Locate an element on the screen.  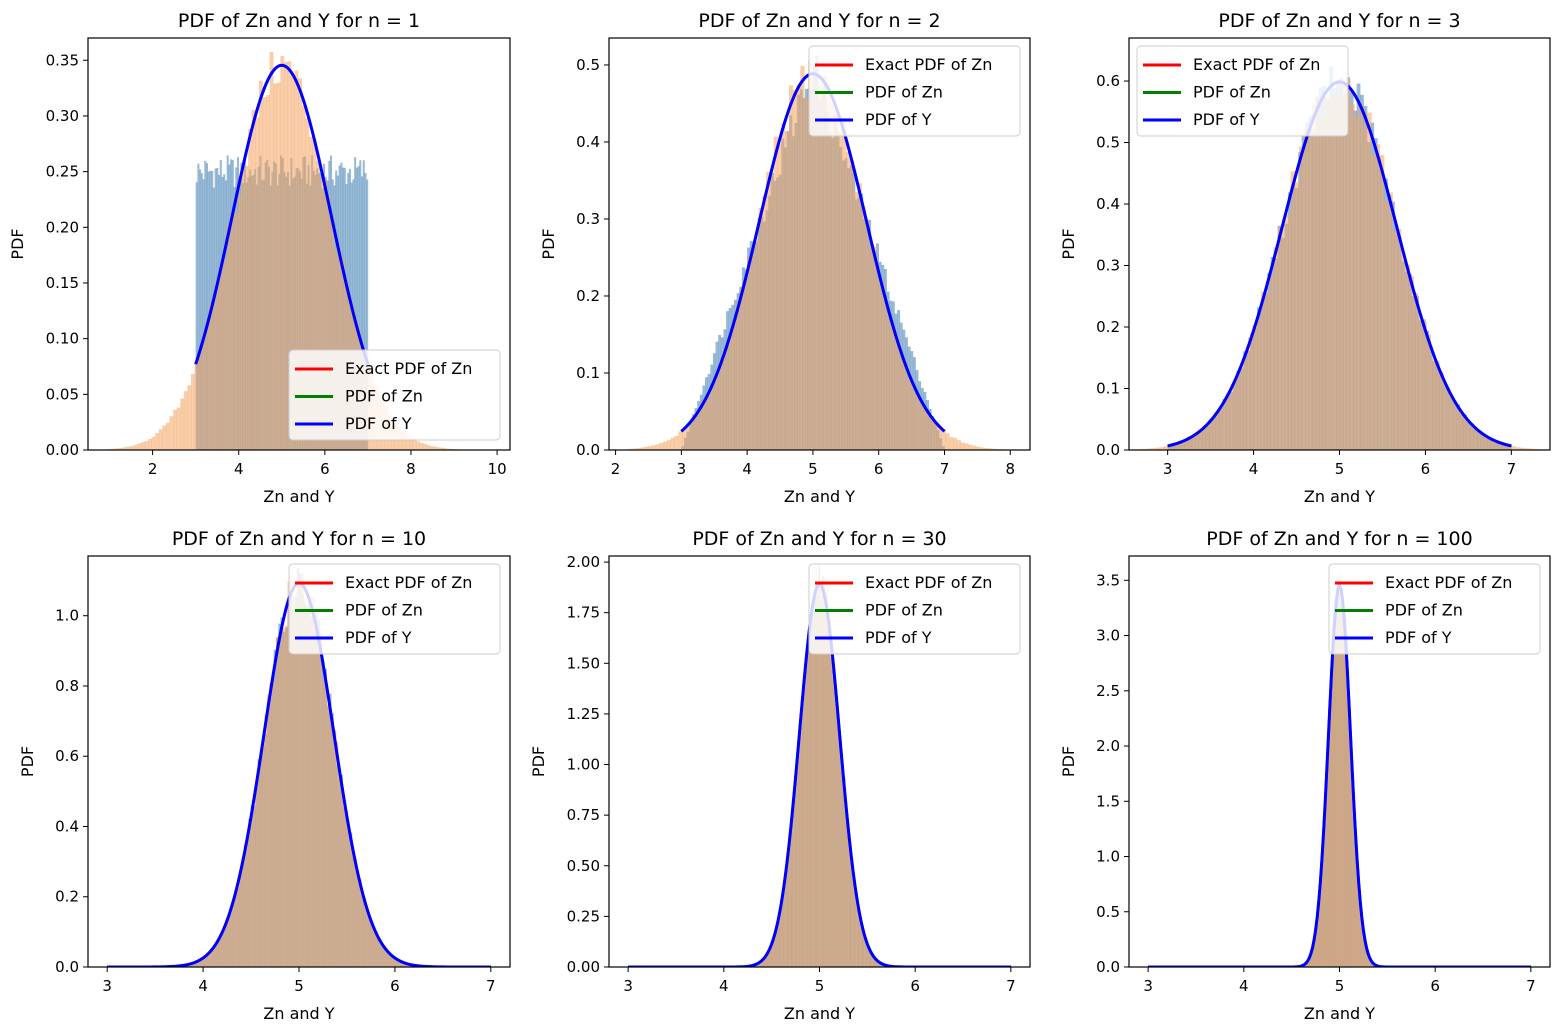
chart-title: PDF of Zn and Y for n = 10 is located at coordinates (299, 539).